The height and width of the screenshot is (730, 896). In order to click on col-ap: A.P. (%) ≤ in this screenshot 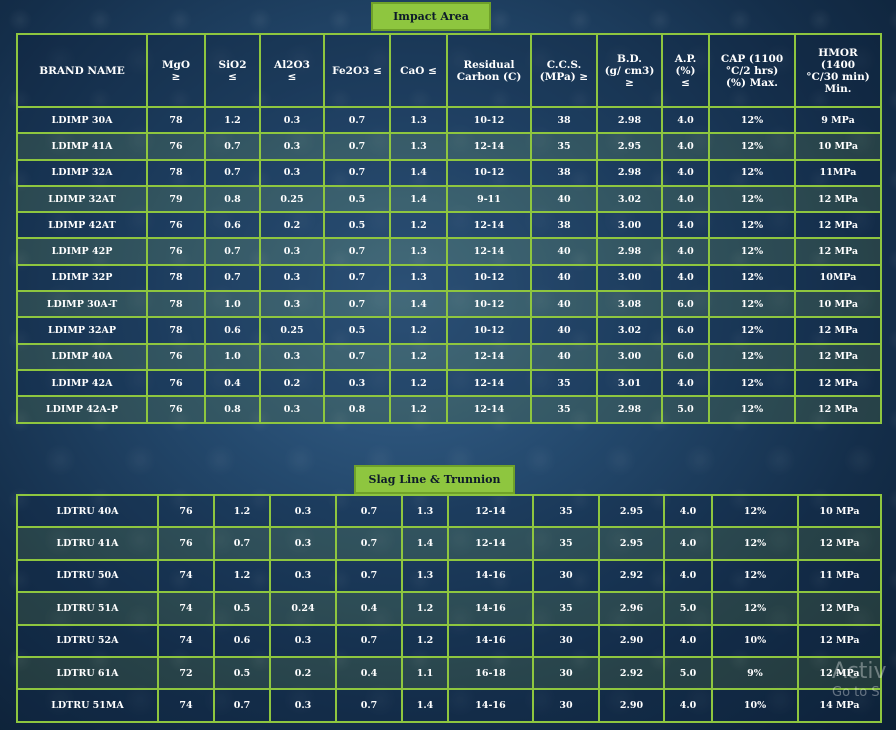, I will do `click(685, 70)`.